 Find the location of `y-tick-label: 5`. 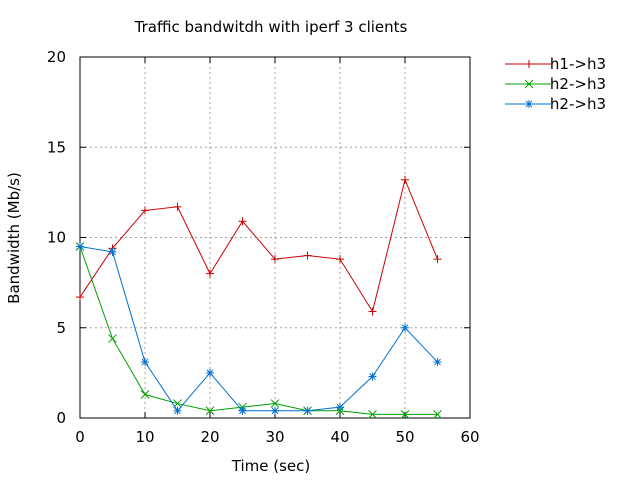

y-tick-label: 5 is located at coordinates (61, 328).